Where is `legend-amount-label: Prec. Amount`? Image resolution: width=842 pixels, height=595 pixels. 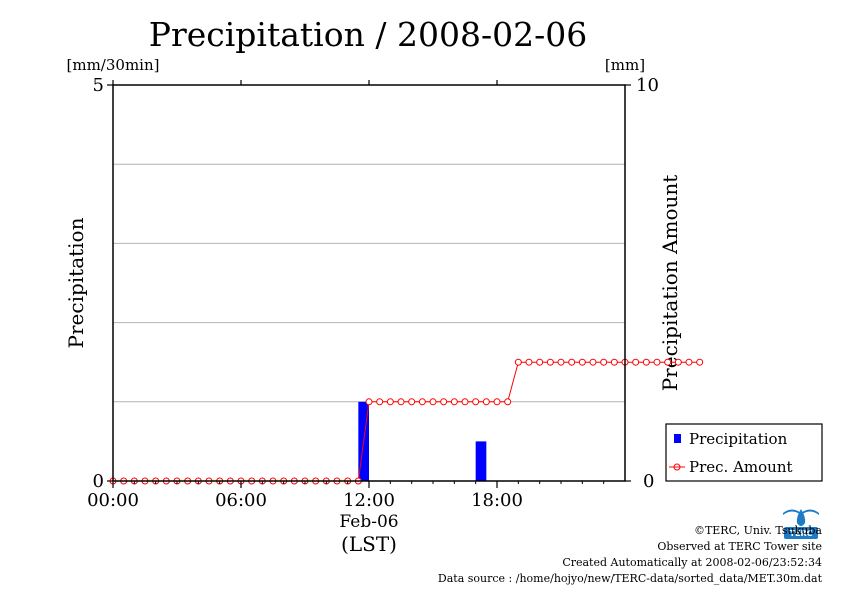
legend-amount-label: Prec. Amount is located at coordinates (741, 467).